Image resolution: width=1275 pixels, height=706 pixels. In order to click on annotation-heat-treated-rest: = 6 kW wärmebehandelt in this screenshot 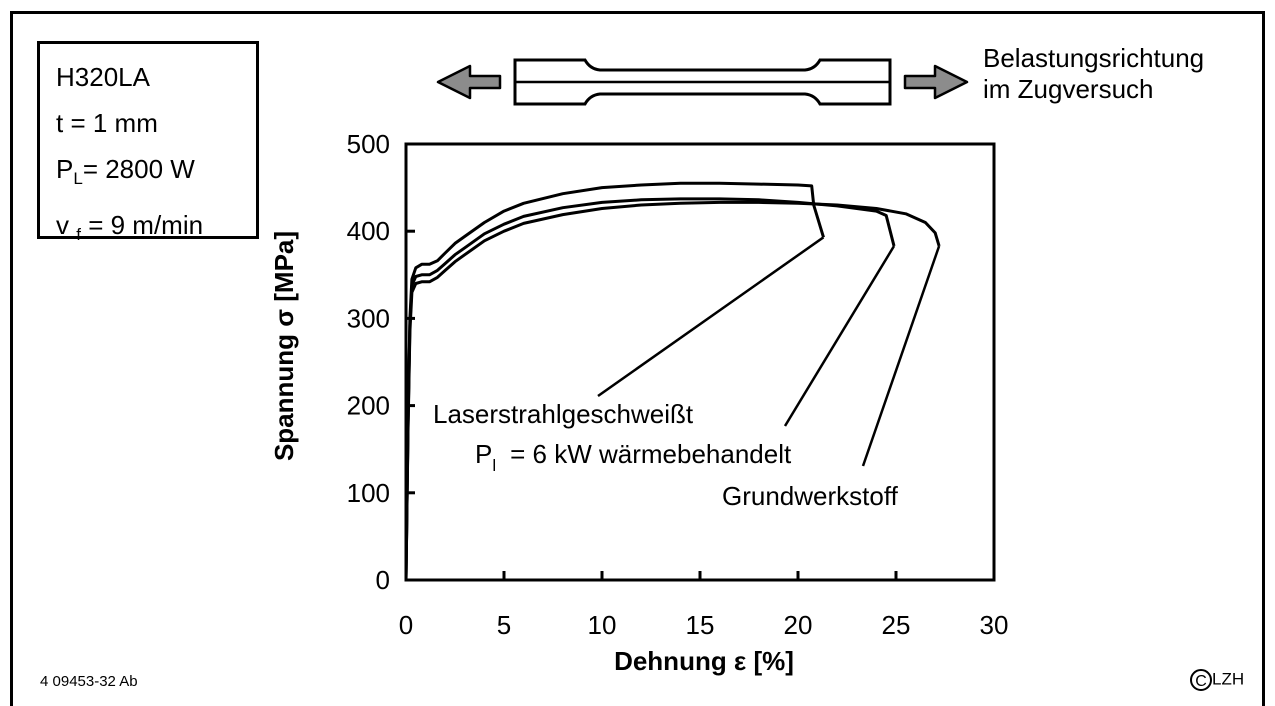, I will do `click(651, 454)`.